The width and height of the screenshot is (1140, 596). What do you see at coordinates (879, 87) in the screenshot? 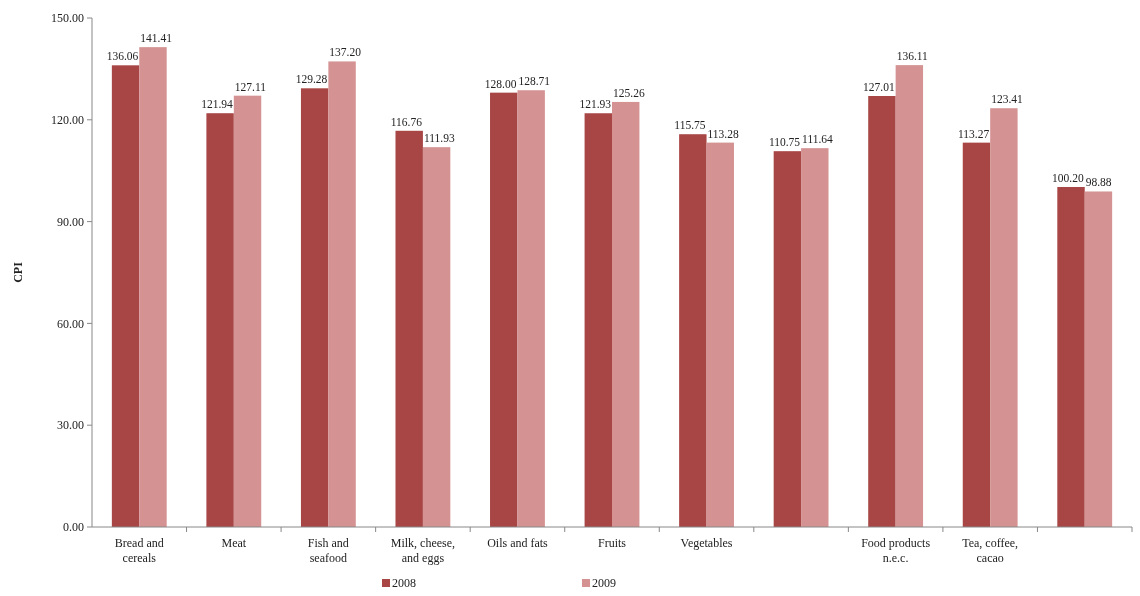
I see `data-label: 127.01` at bounding box center [879, 87].